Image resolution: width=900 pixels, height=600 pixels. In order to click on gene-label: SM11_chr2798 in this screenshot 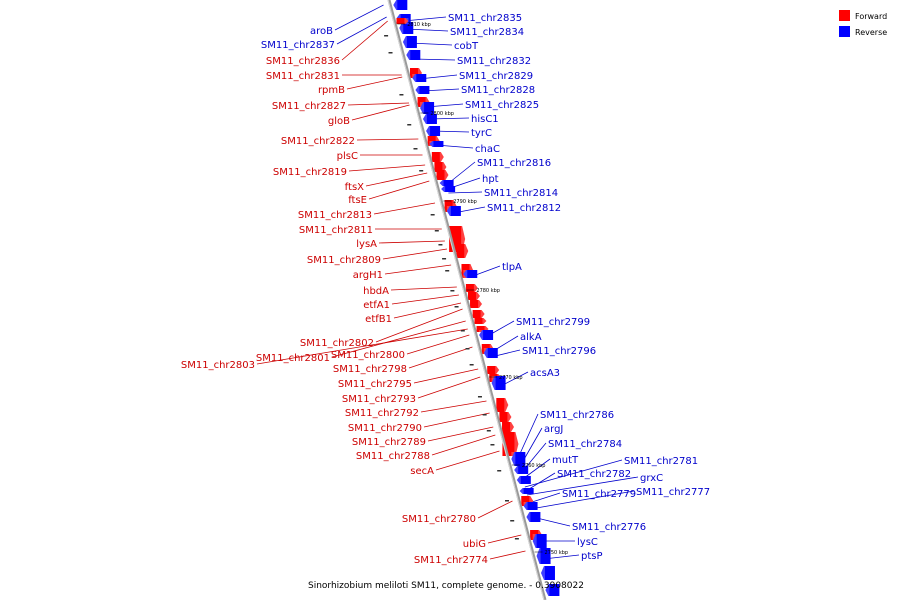, I will do `click(370, 369)`.